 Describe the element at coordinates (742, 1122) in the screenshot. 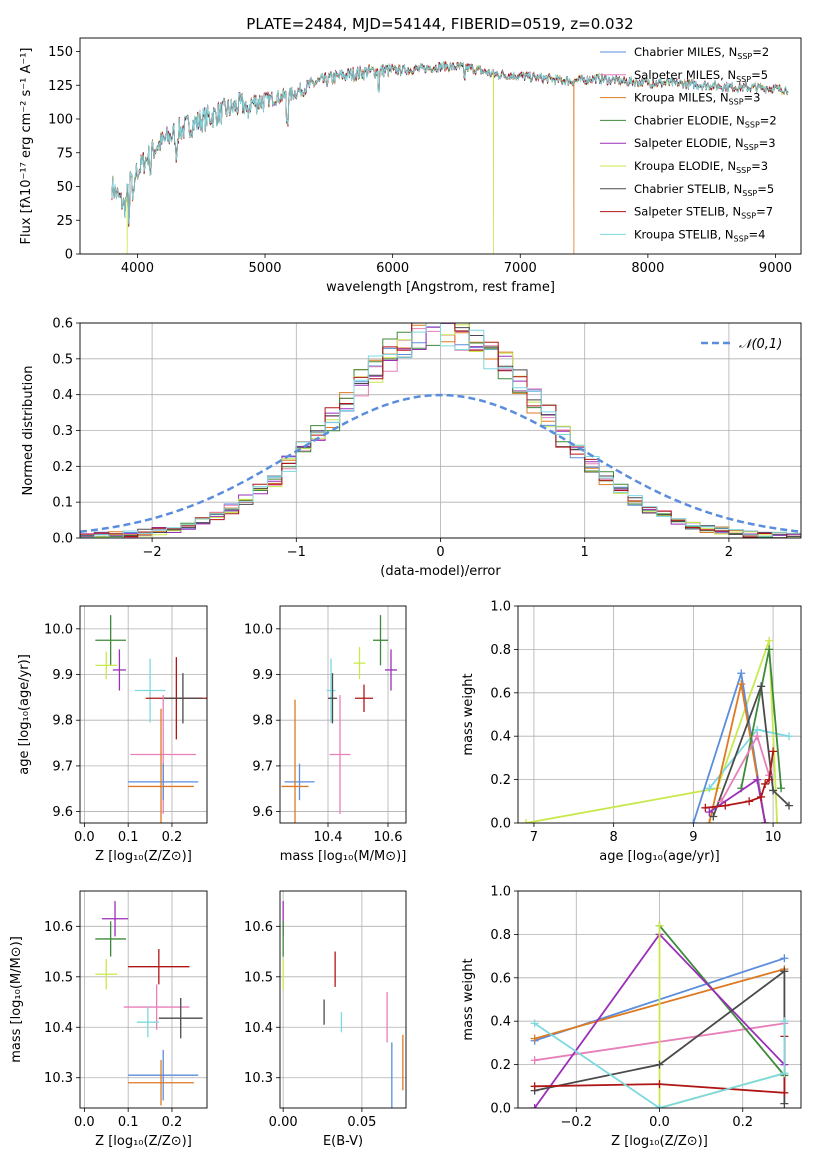

I see `x-tick-label: 0.2` at that location.